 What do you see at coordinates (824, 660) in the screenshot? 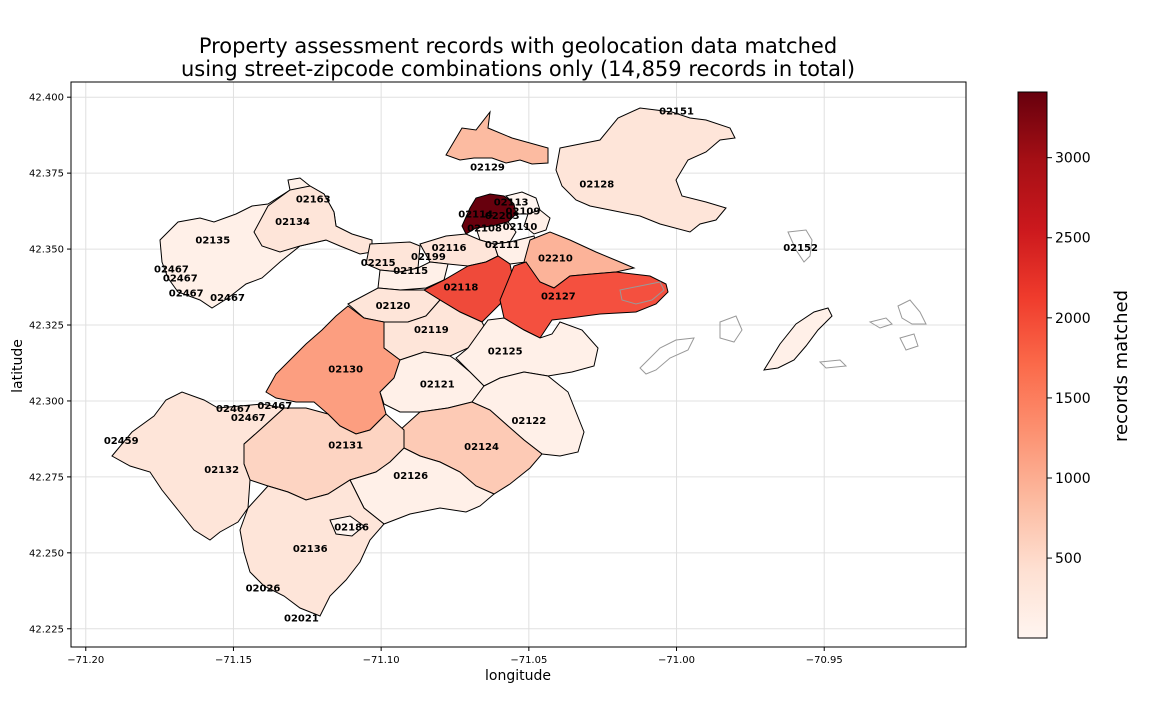
I see `x-tick-label: −70.95` at bounding box center [824, 660].